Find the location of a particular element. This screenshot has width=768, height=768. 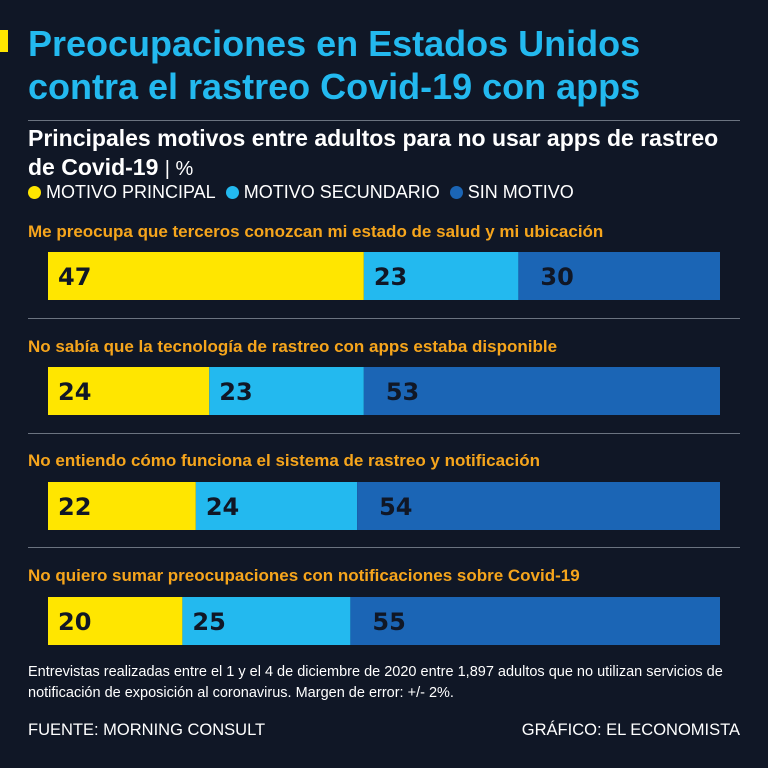

legend-label-sin-motivo: SIN MOTIVO is located at coordinates (520, 192).